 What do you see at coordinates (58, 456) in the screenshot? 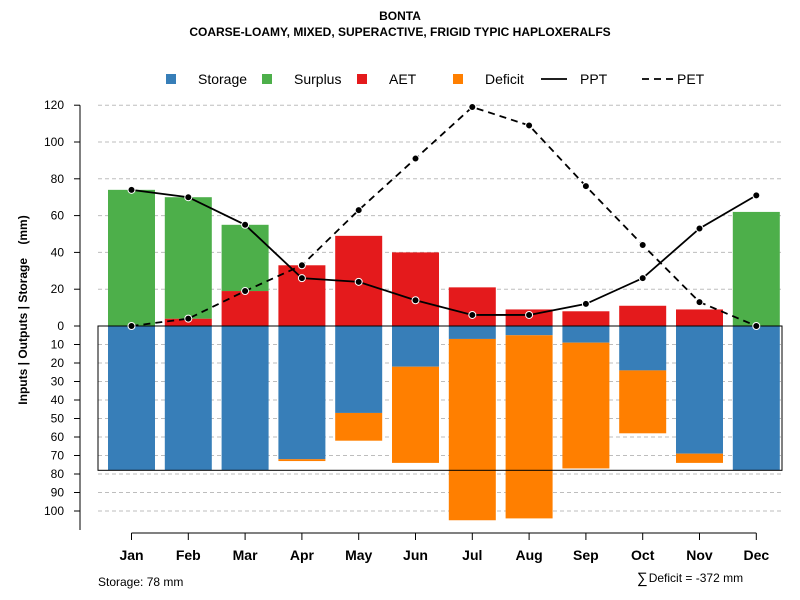
I see `y-tick-label: 70` at bounding box center [58, 456].